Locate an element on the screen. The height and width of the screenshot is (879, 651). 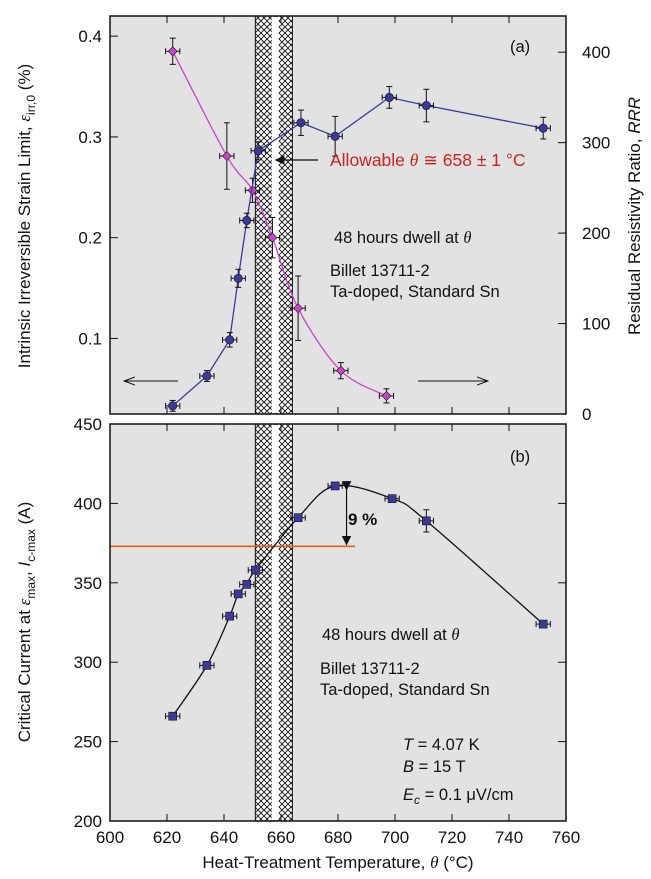
x-axis-label-main: Heat-Treatment Temperature, is located at coordinates (316, 862).